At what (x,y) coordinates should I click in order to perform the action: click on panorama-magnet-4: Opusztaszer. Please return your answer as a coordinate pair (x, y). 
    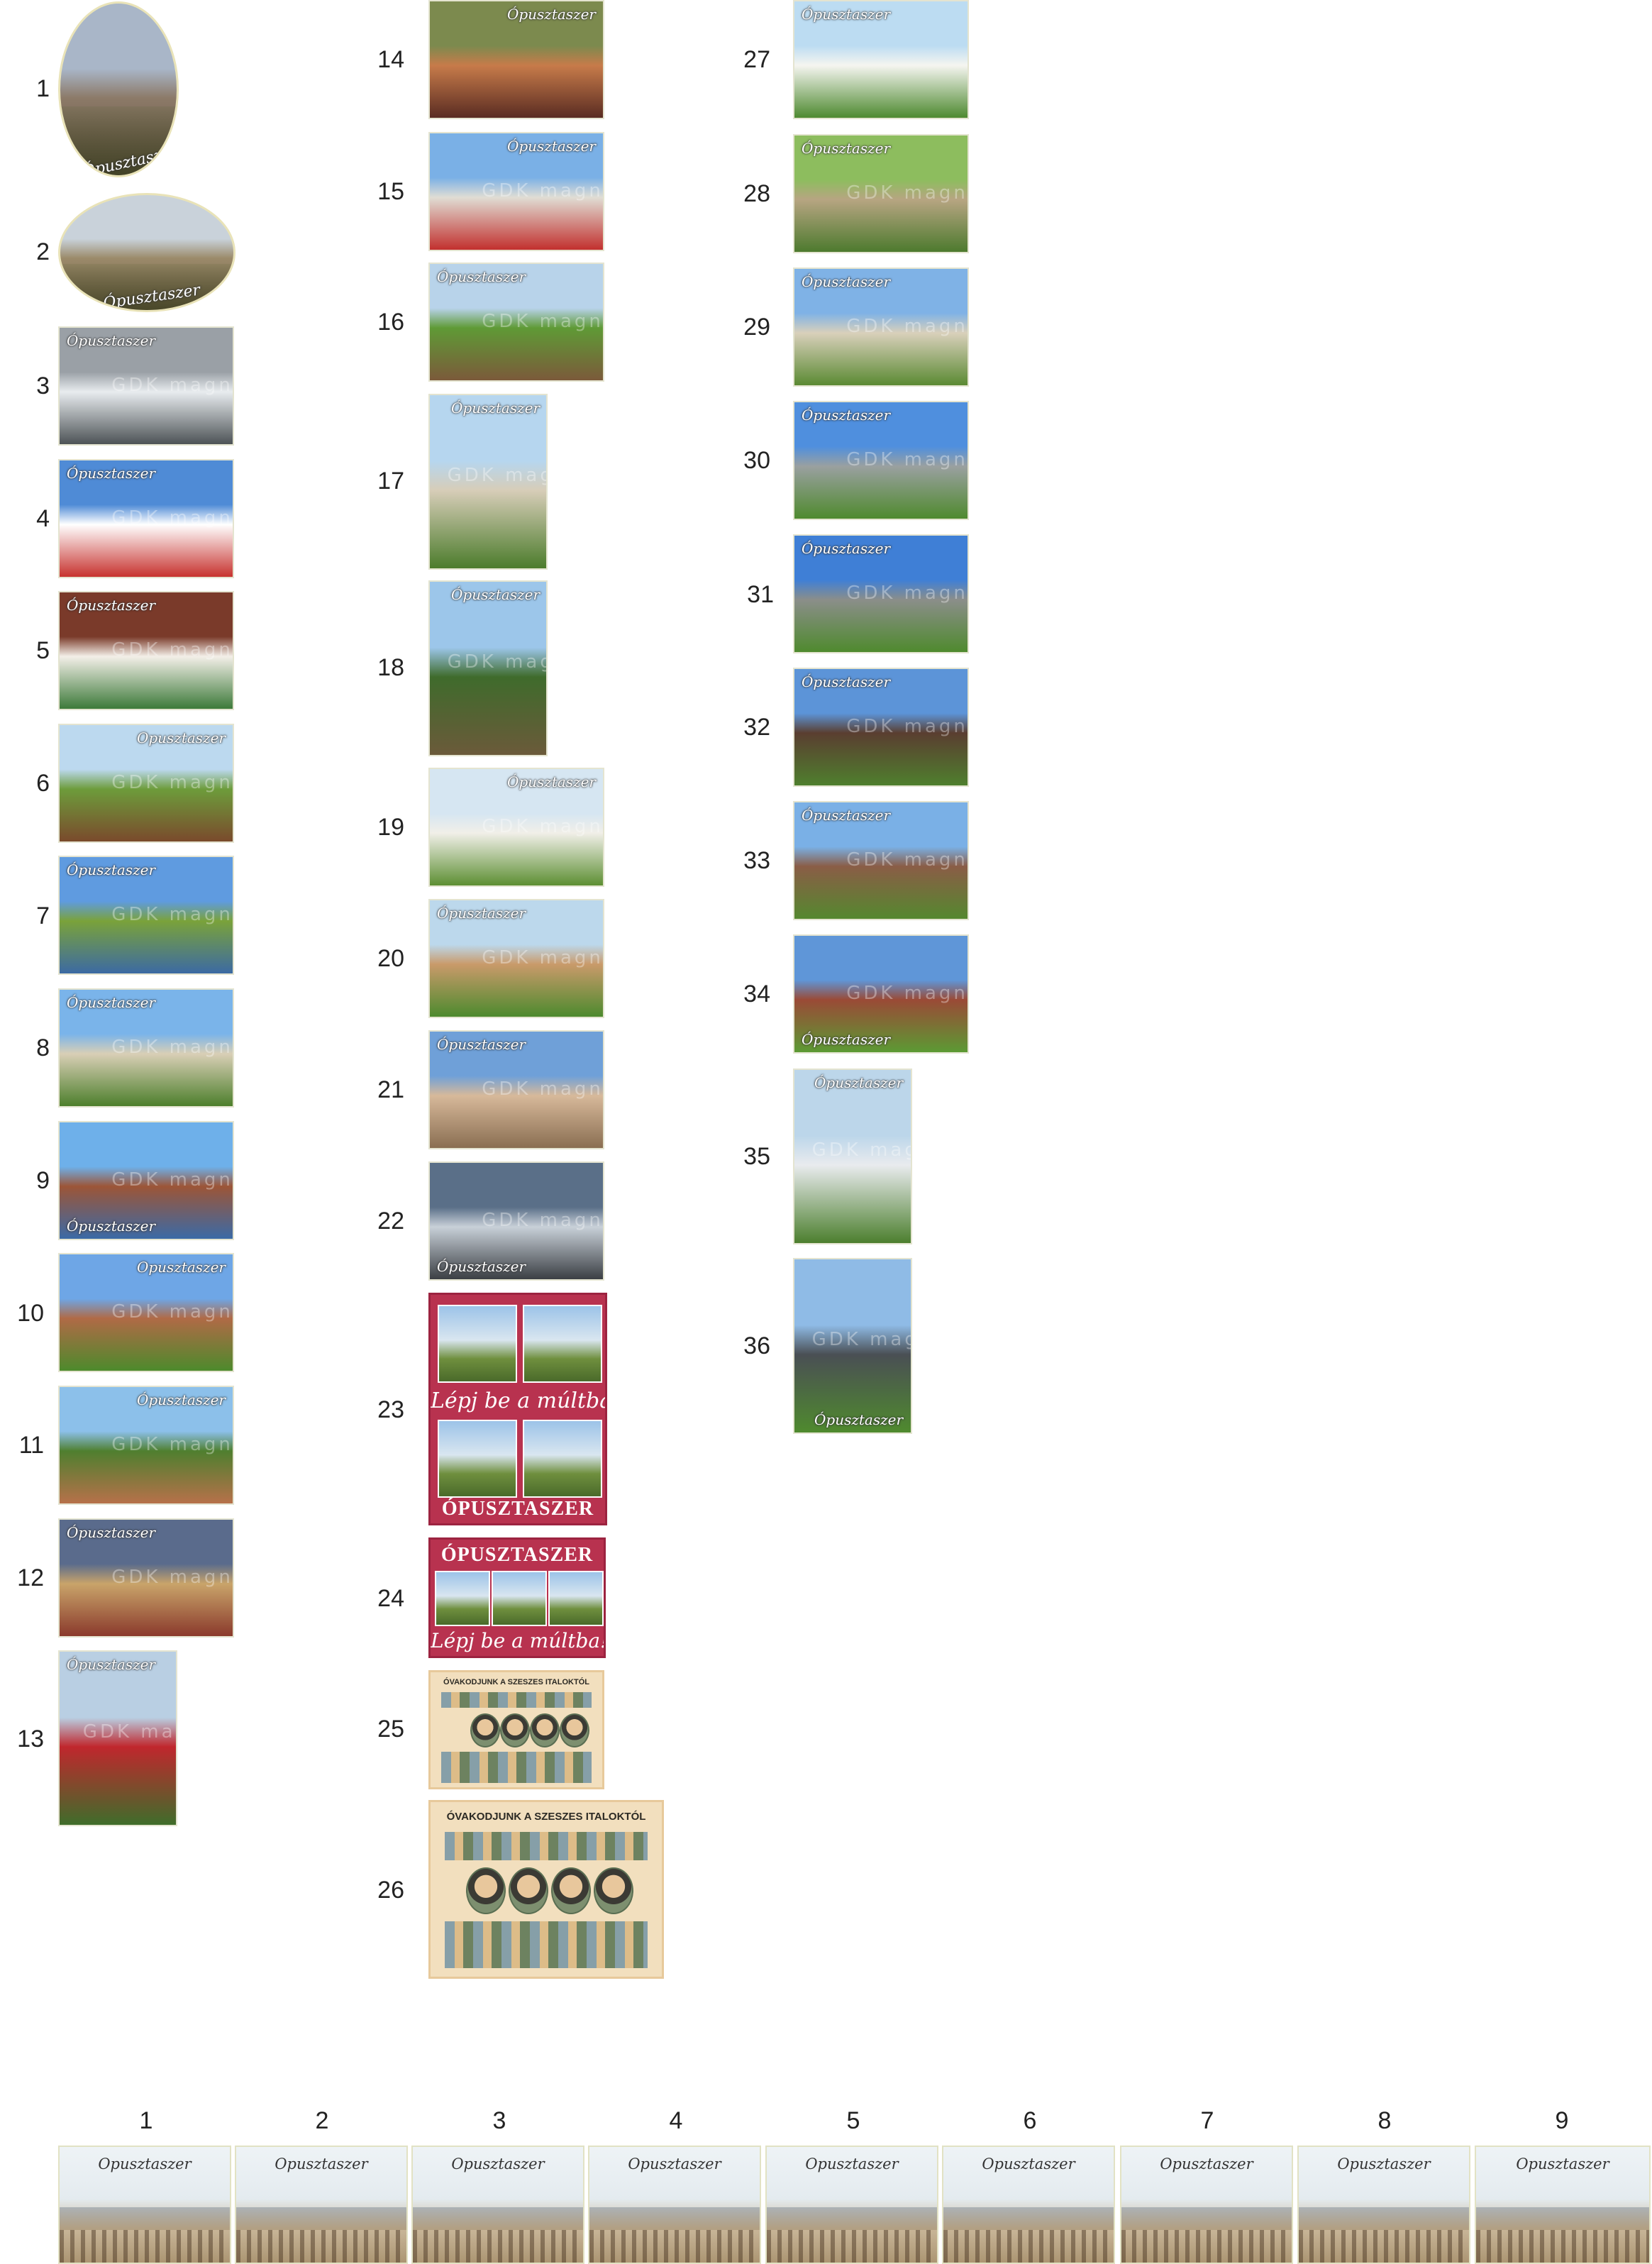
    Looking at the image, I should click on (674, 2205).